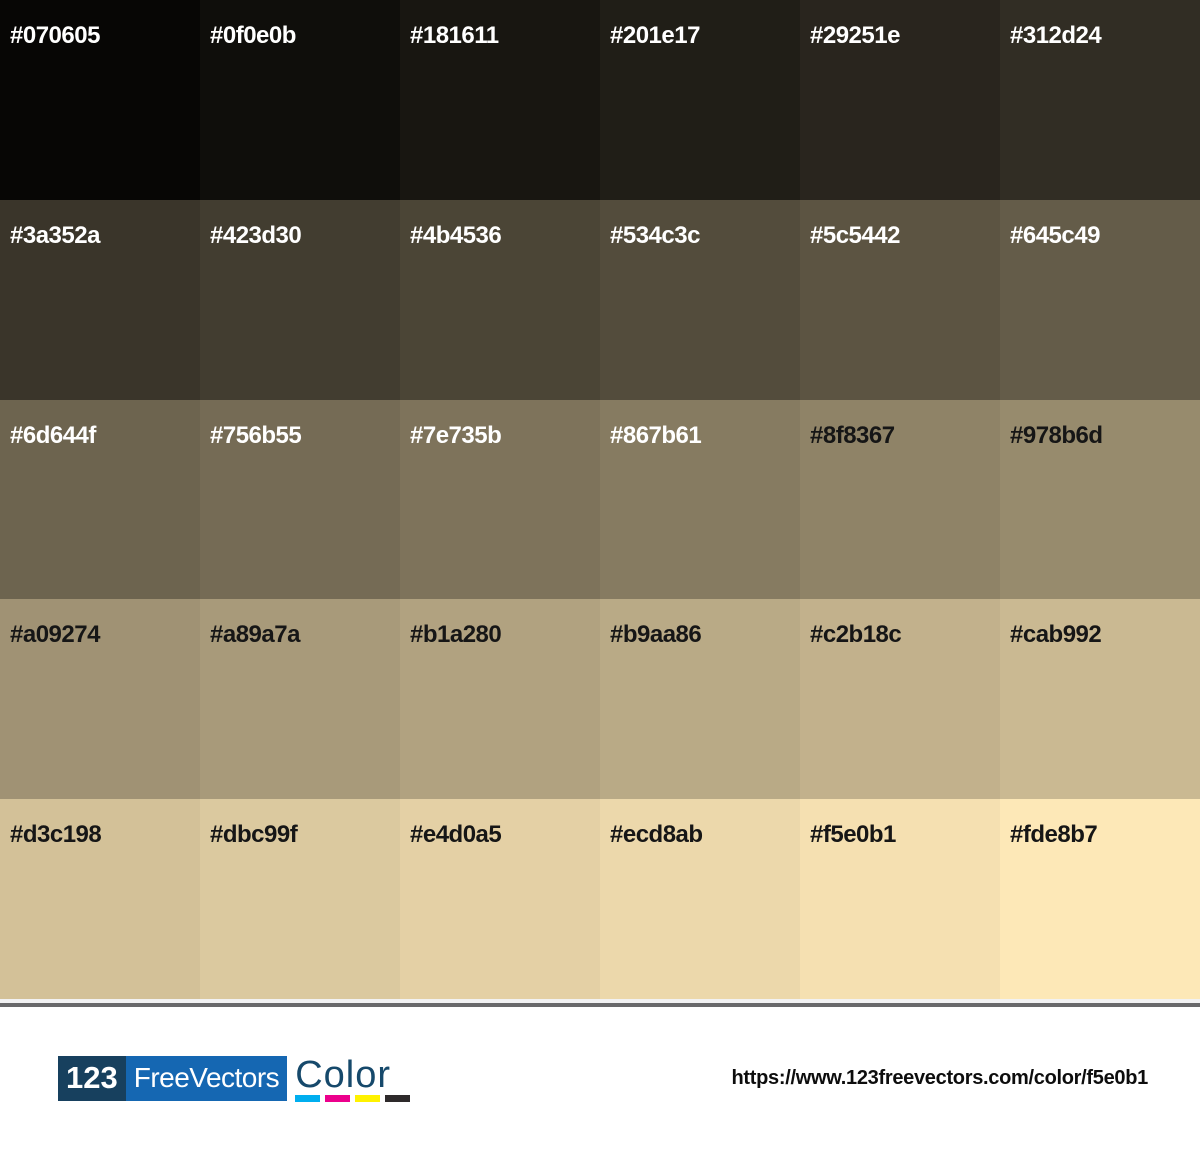  I want to click on color-swatch: #756b55, so click(300, 499).